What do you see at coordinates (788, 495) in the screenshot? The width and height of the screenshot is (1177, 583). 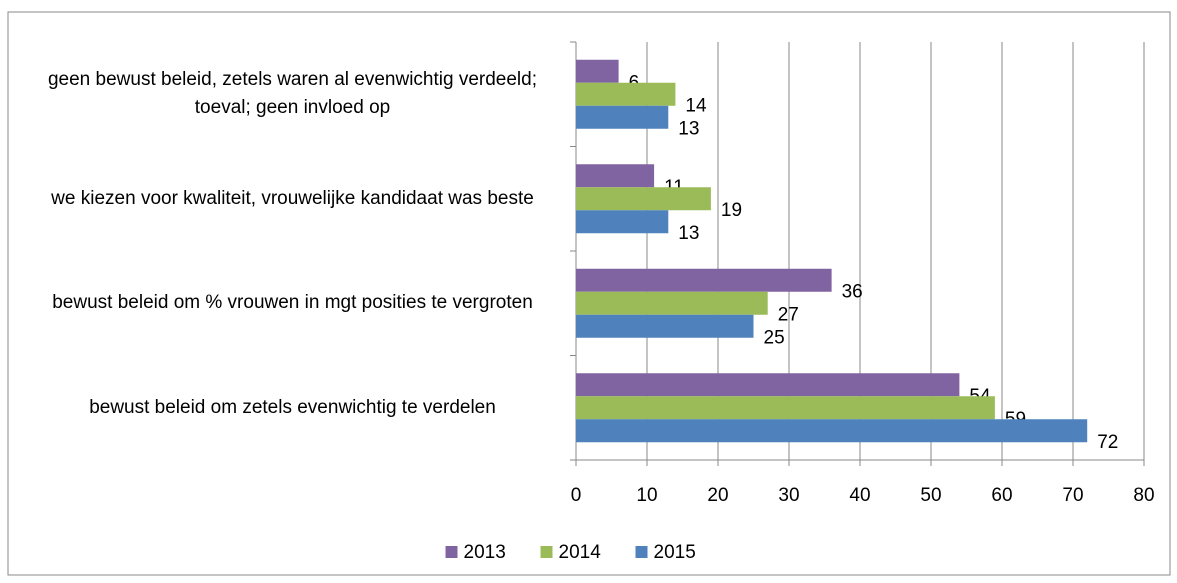 I see `x-tick-label: 30` at bounding box center [788, 495].